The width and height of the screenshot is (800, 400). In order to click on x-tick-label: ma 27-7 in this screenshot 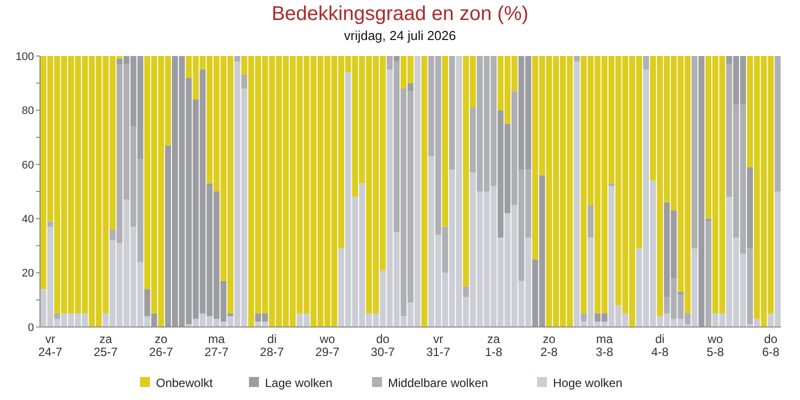, I will do `click(216, 345)`.